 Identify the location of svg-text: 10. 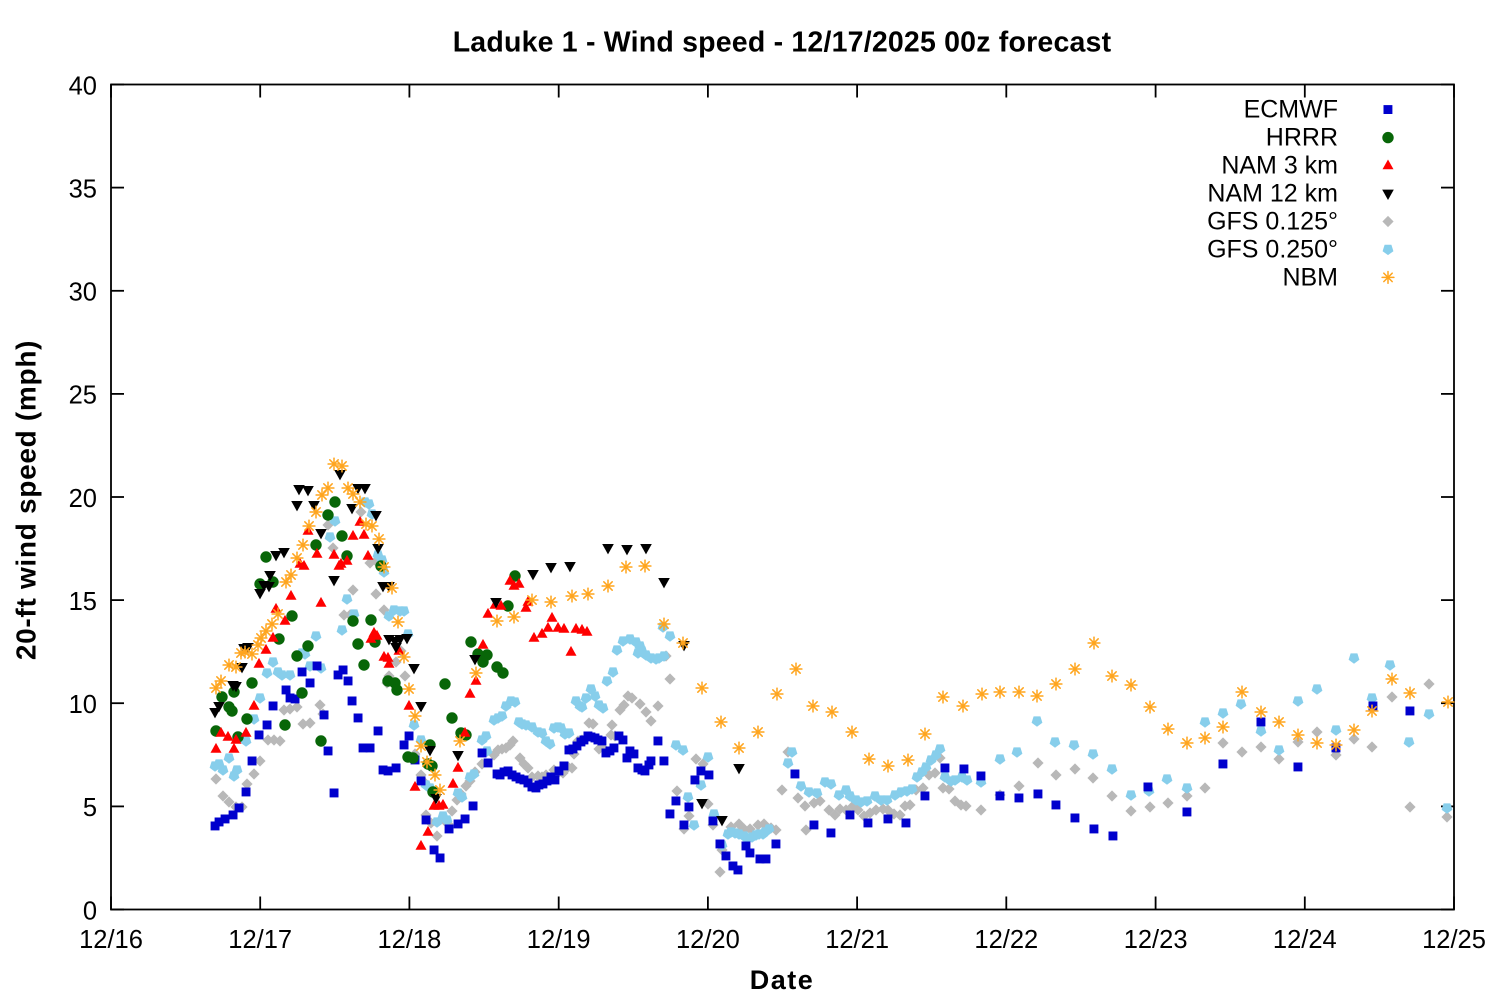
(83, 705).